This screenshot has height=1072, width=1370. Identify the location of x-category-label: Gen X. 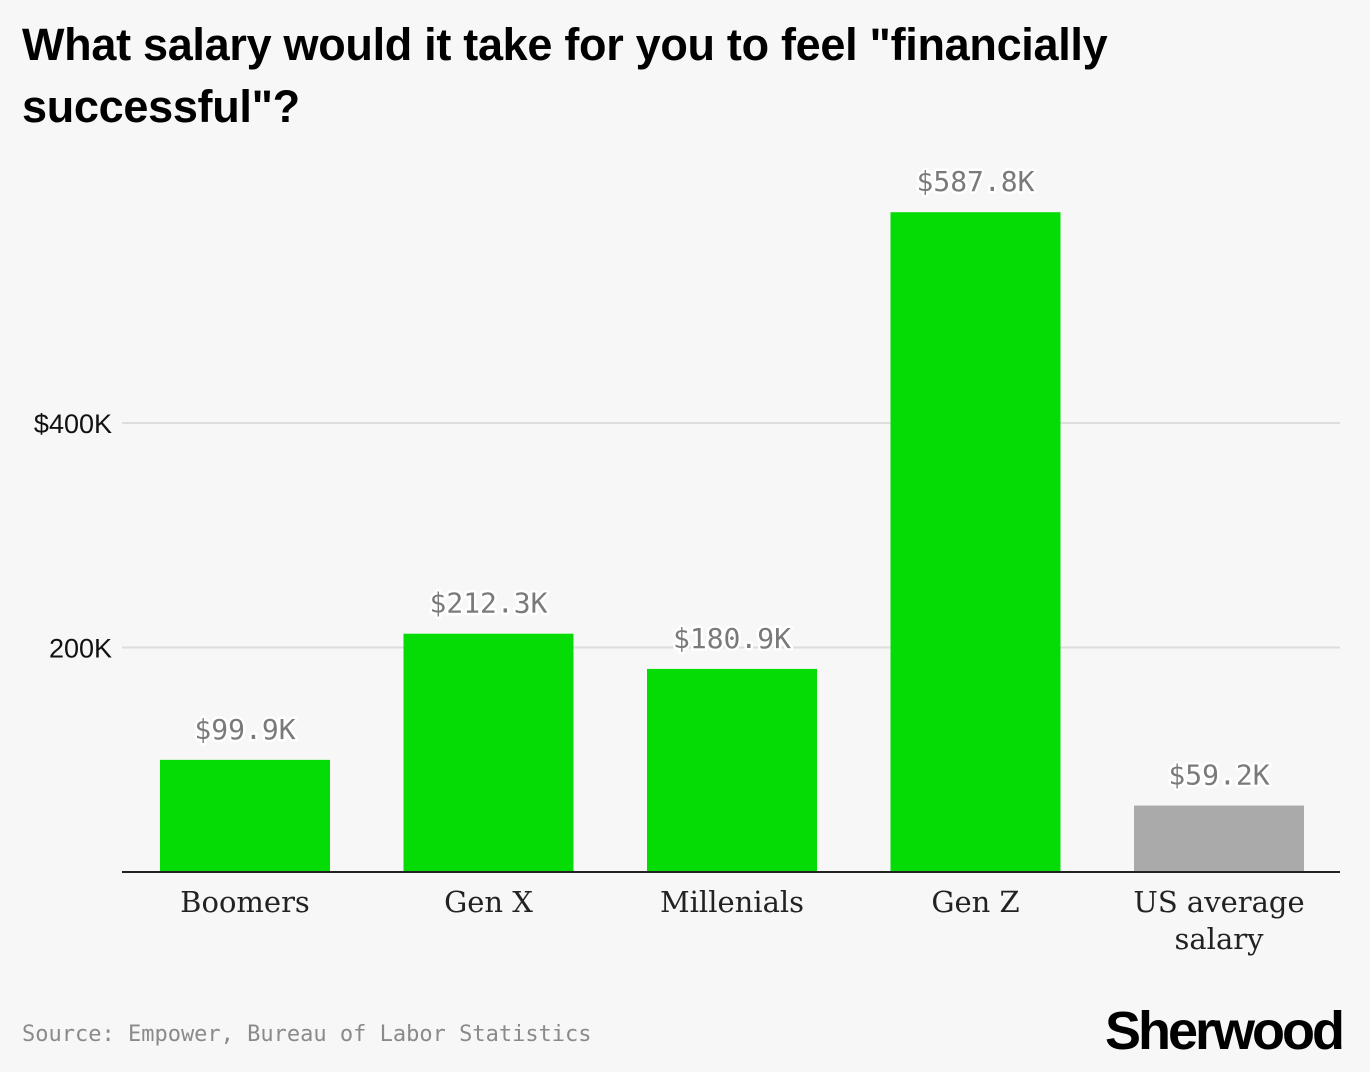
(488, 902).